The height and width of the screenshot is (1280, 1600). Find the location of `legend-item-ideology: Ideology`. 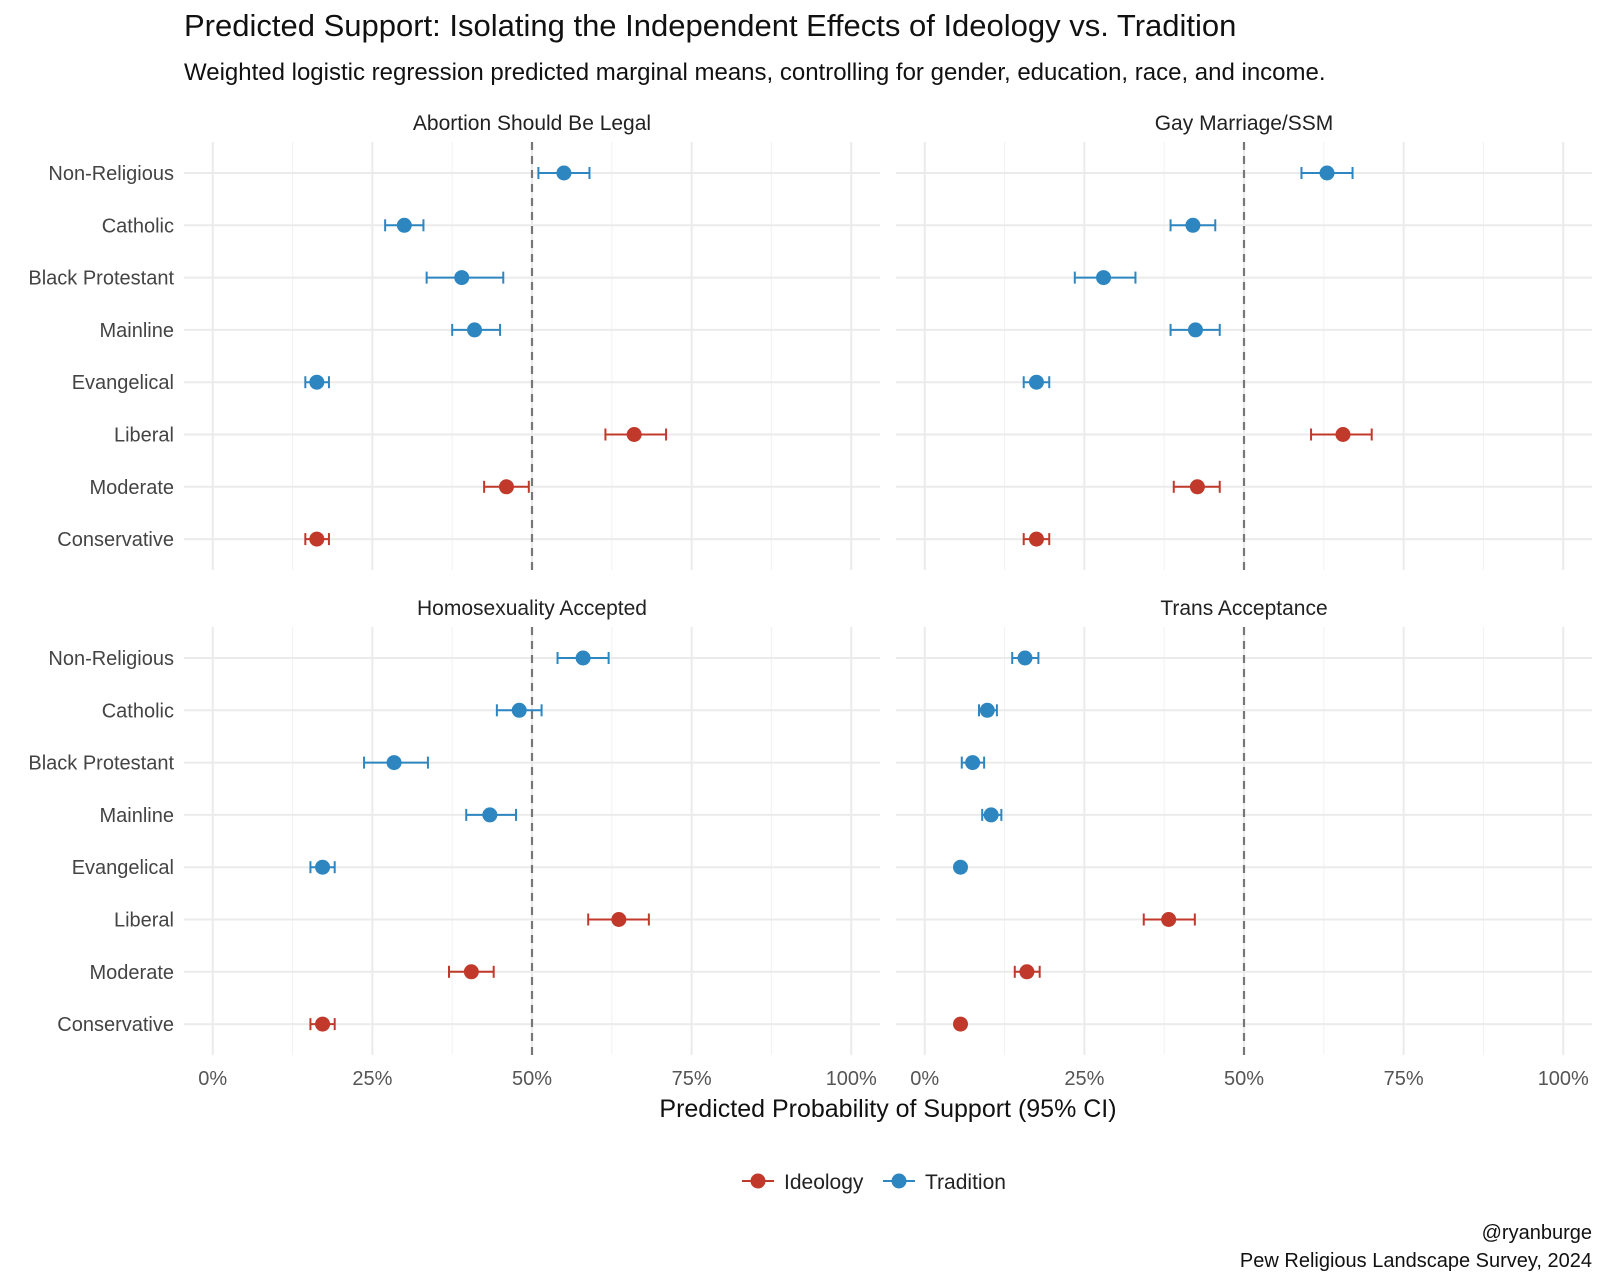

legend-item-ideology: Ideology is located at coordinates (803, 1182).